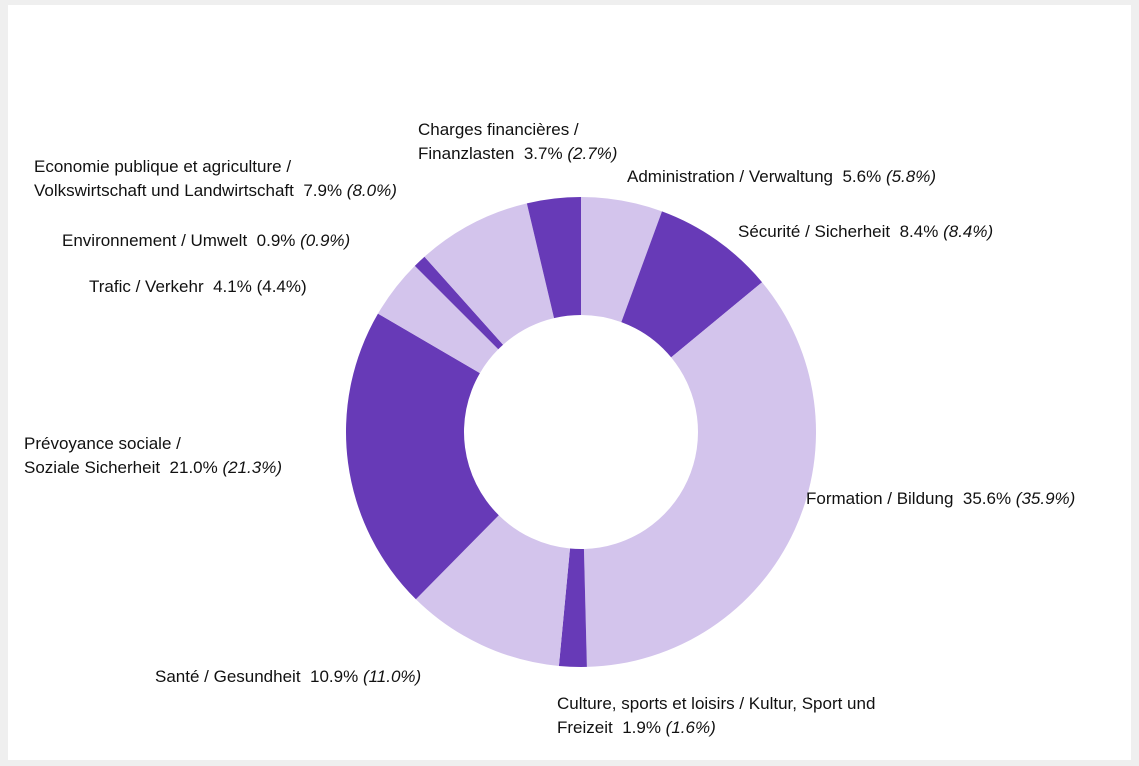 Image resolution: width=1139 pixels, height=766 pixels. Describe the element at coordinates (862, 176) in the screenshot. I see `value-label: 5.6%` at that location.